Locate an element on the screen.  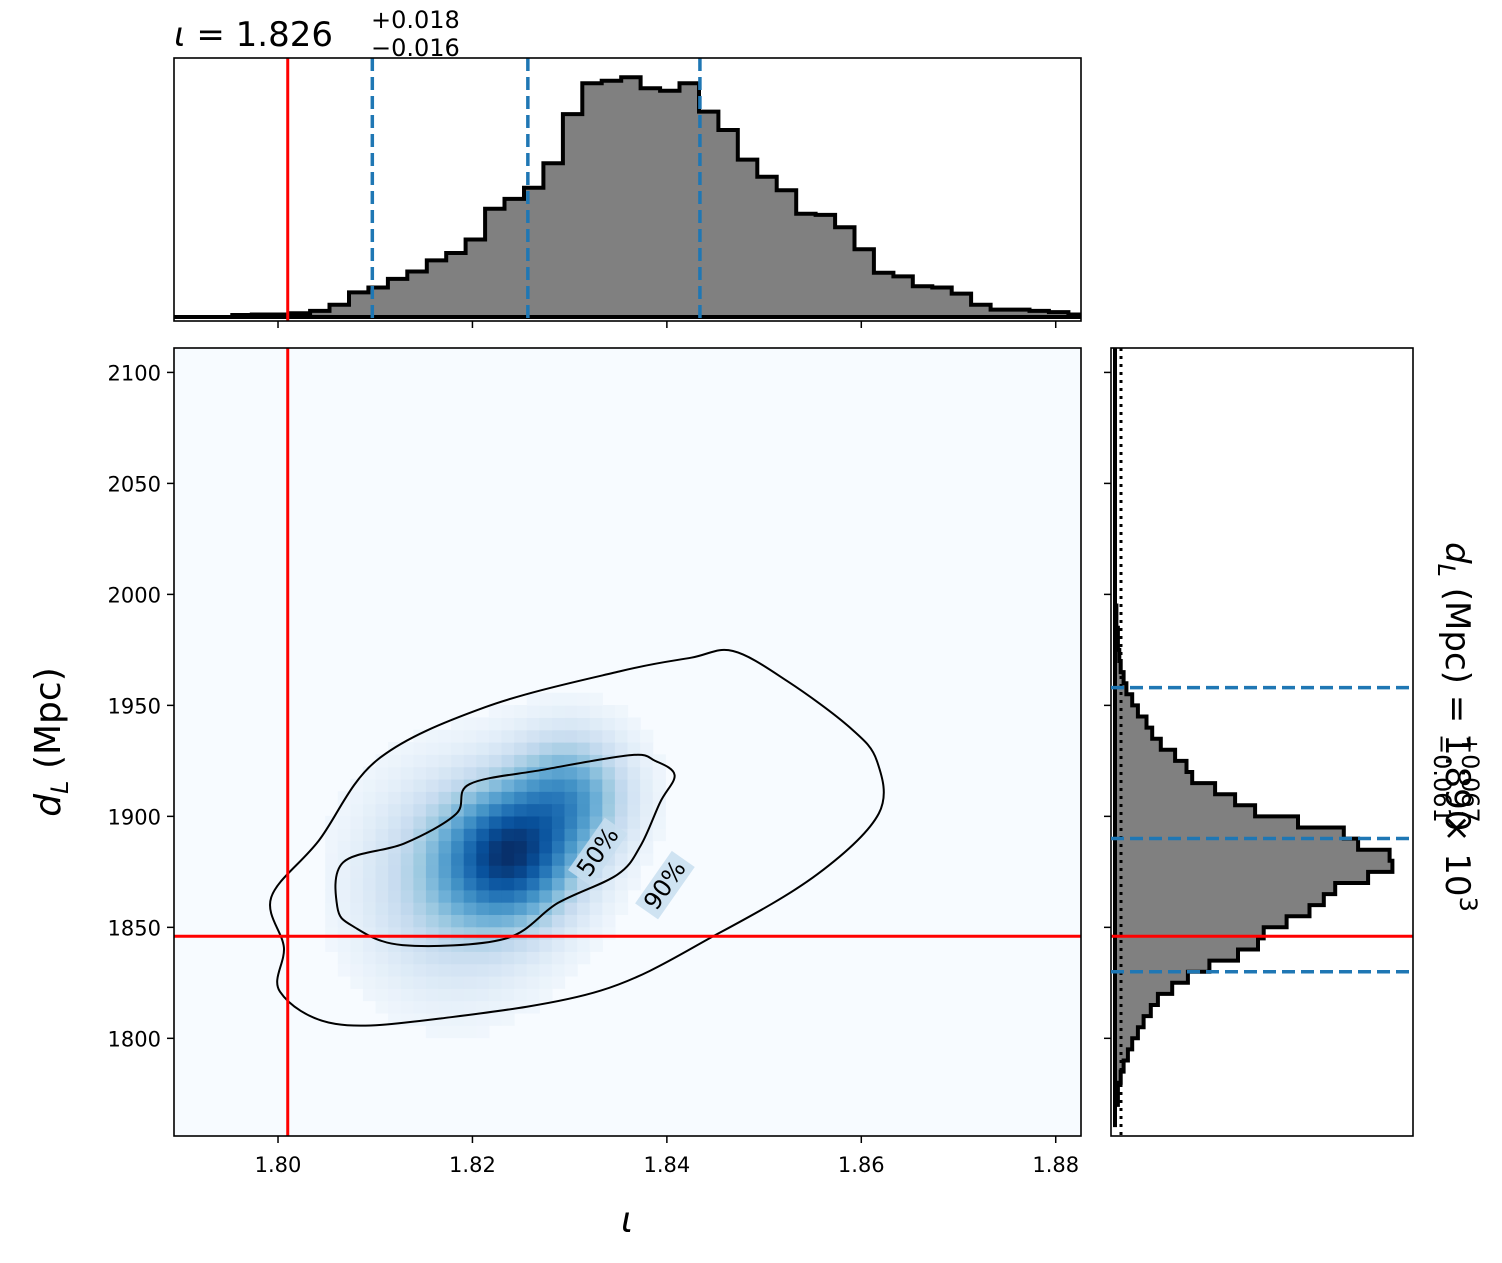
right-title-exp: 3 is located at coordinates (1468, 904).